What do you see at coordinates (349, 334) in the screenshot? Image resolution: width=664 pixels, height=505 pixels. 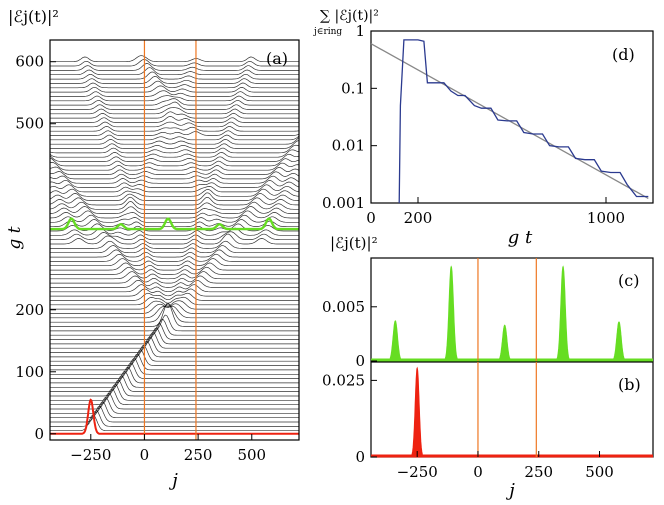 I see `panel-c-ticks: 0 0.005` at bounding box center [349, 334].